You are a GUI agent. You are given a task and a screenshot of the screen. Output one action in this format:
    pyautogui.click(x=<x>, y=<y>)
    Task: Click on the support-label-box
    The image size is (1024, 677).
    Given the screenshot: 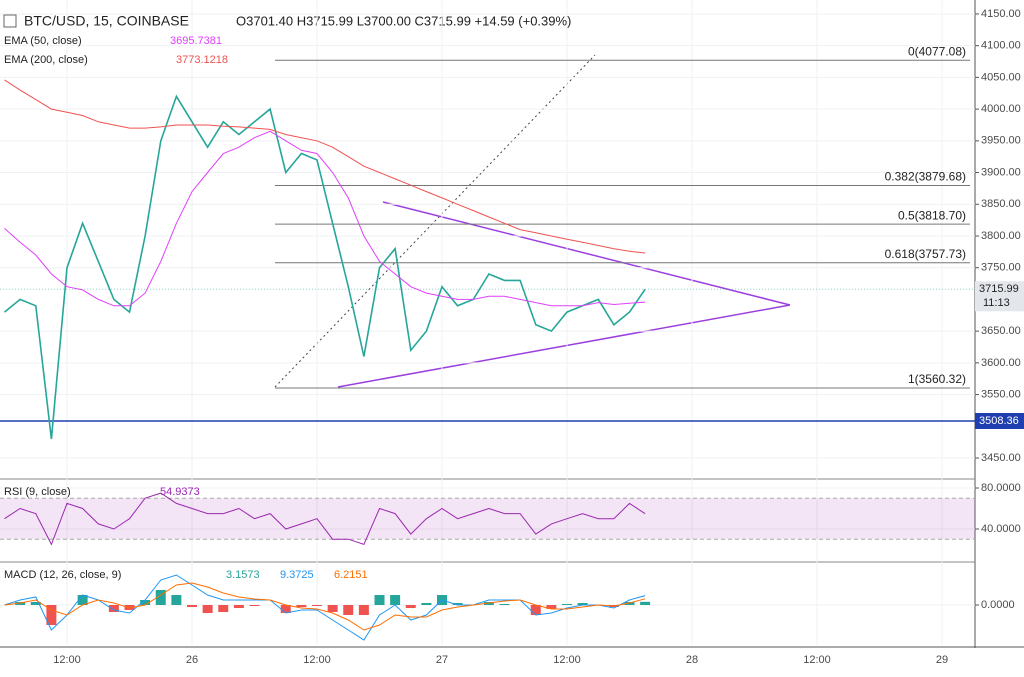 What is the action you would take?
    pyautogui.click(x=999, y=420)
    